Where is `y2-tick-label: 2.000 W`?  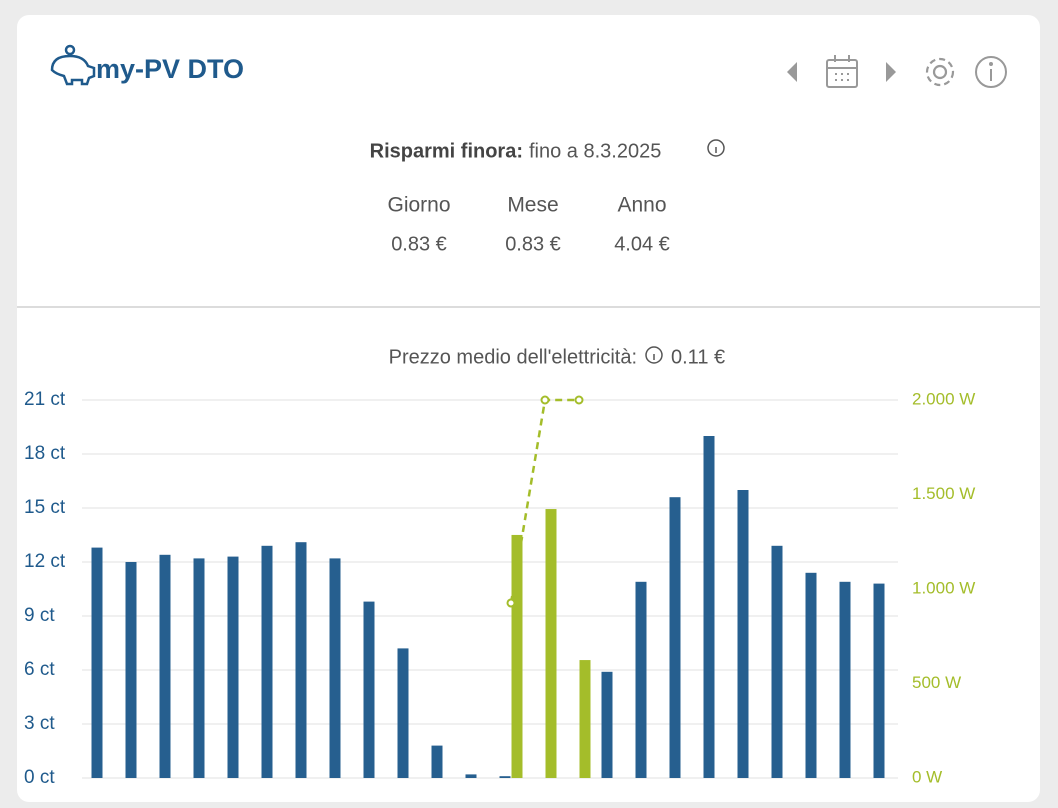 y2-tick-label: 2.000 W is located at coordinates (943, 398).